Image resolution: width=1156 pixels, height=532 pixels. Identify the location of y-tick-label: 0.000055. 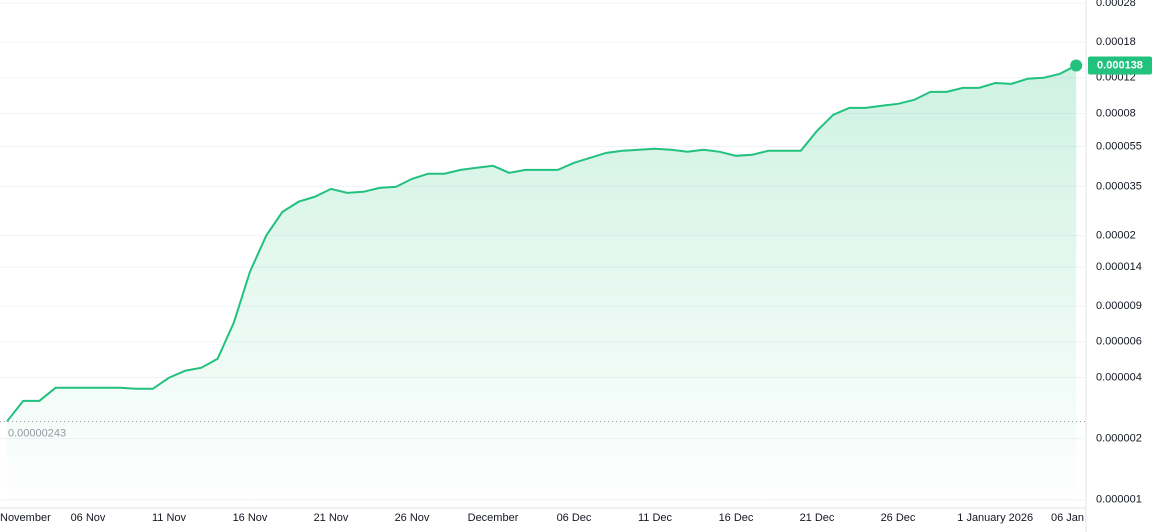
(1119, 146).